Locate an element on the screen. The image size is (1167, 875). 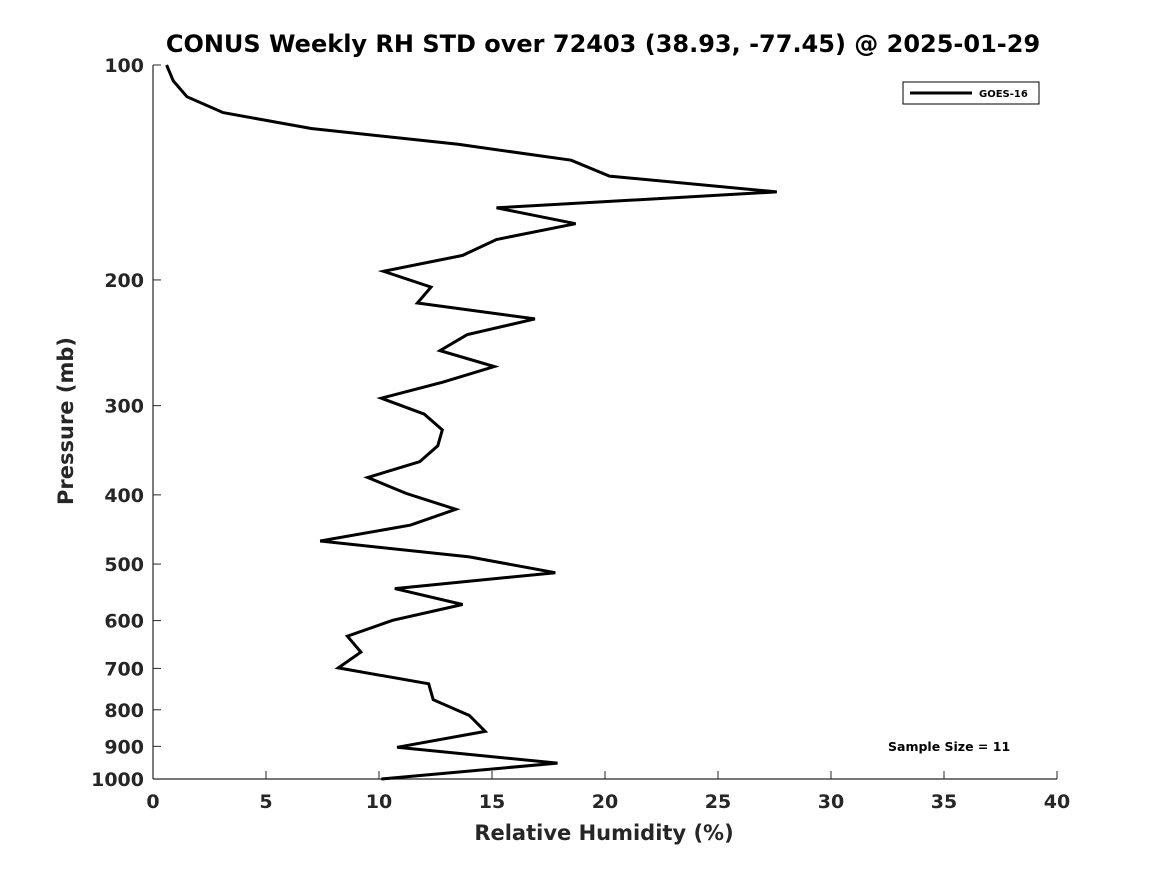
sample-size-annotation: Sample Size = 11 is located at coordinates (949, 746).